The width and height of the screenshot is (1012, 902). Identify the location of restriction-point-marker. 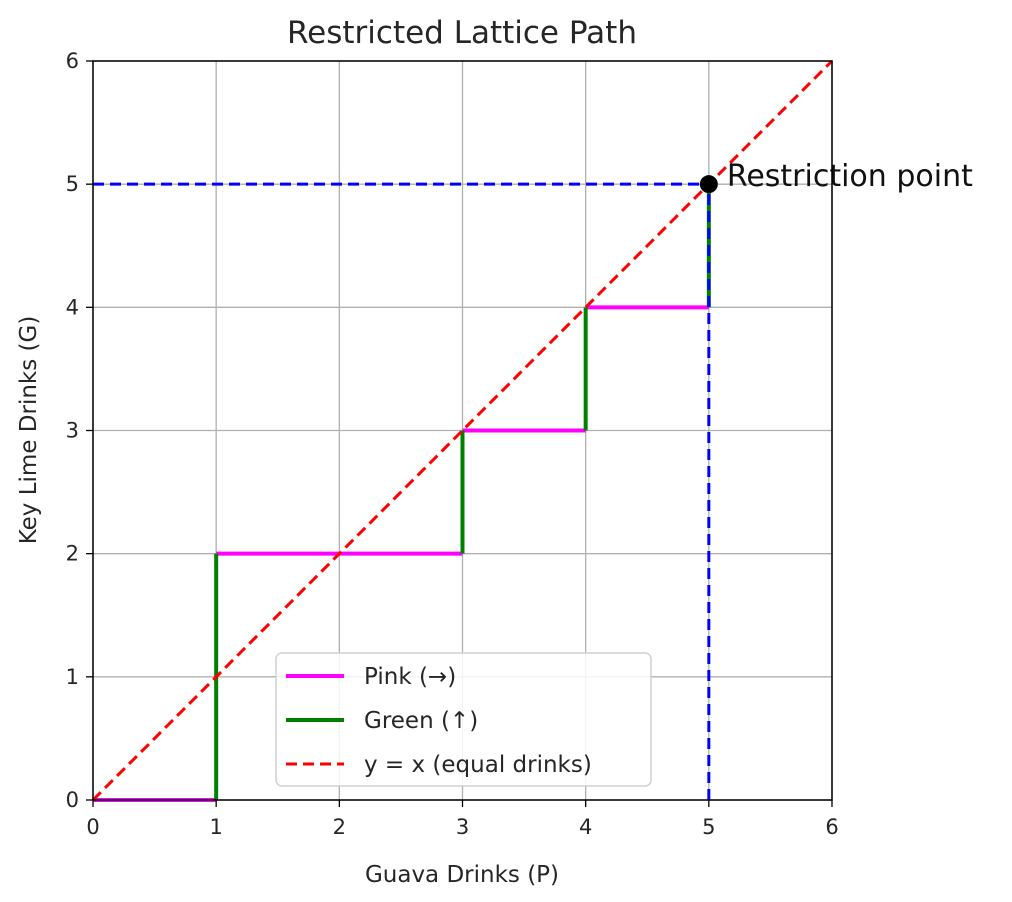
(708, 184).